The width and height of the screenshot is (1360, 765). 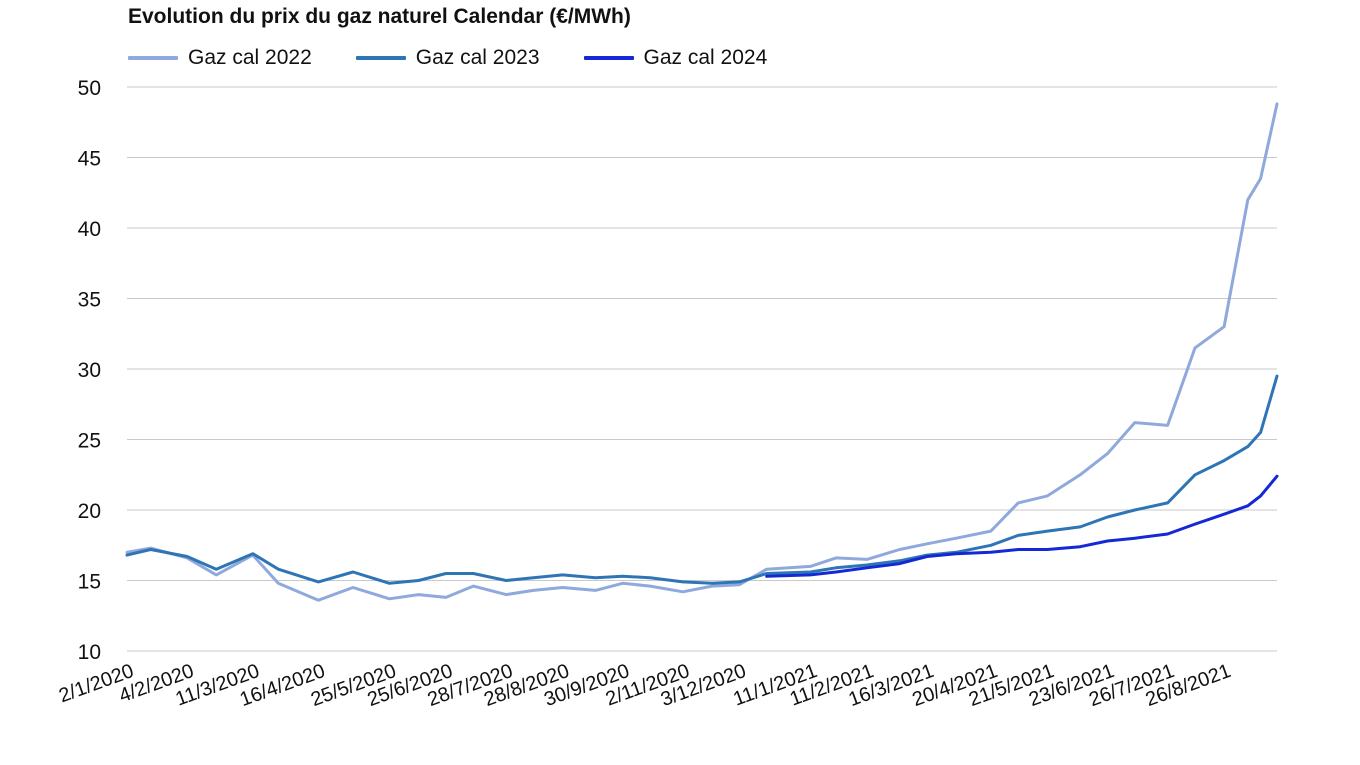 What do you see at coordinates (1022, 526) in the screenshot?
I see `series-gaz-cal-2024` at bounding box center [1022, 526].